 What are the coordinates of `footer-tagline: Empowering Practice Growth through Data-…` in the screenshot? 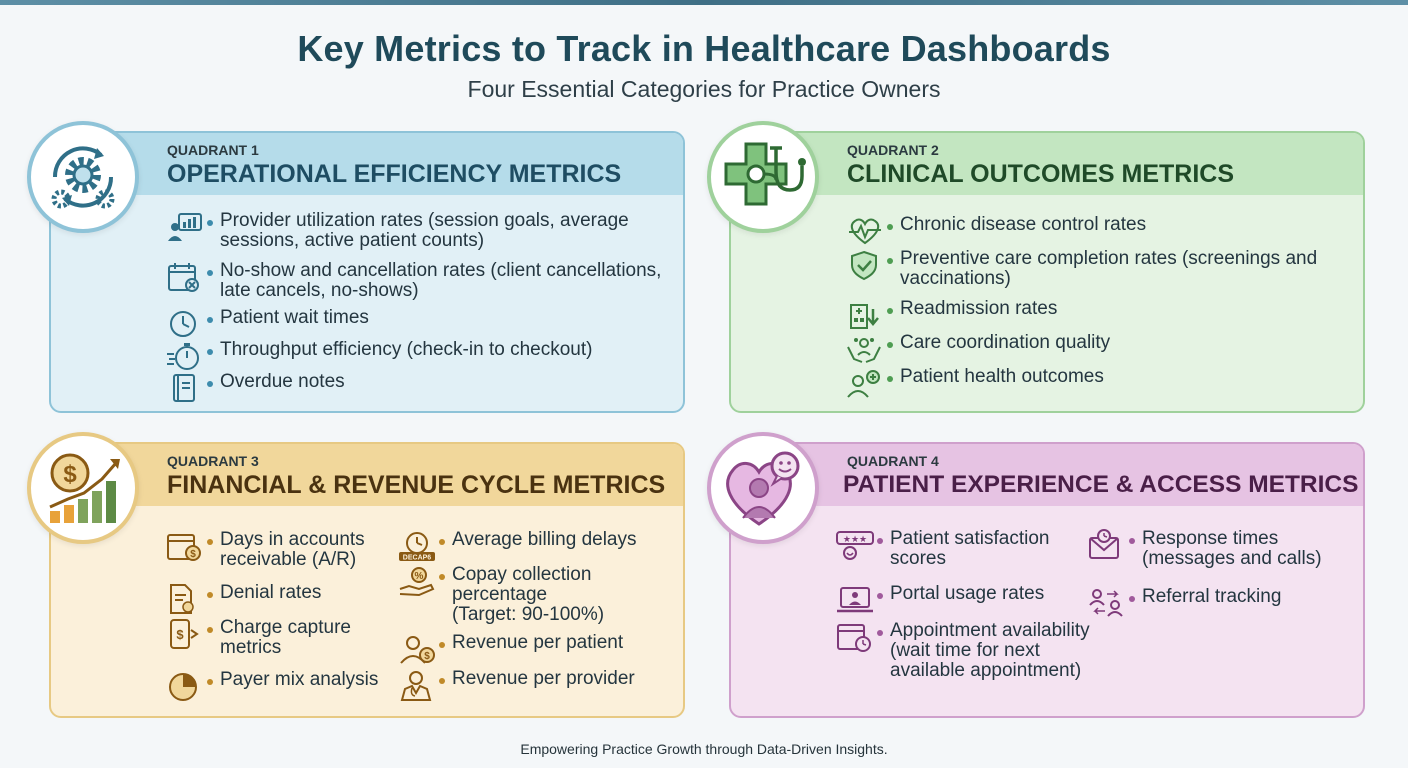 It's located at (704, 749).